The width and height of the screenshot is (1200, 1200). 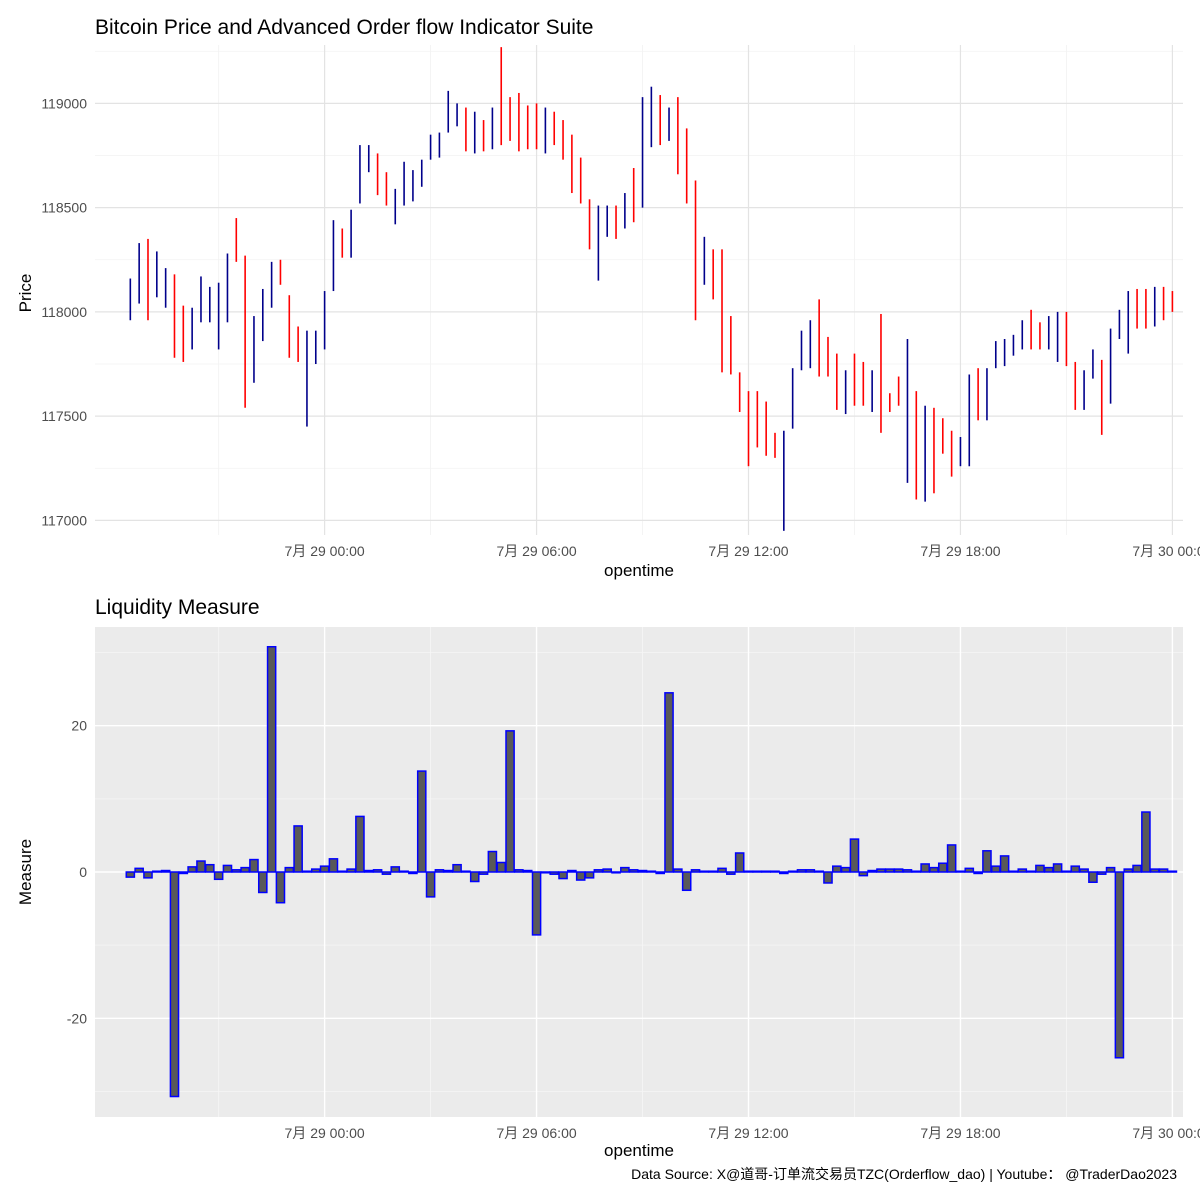 What do you see at coordinates (64, 416) in the screenshot?
I see `y-tick-label: 117500` at bounding box center [64, 416].